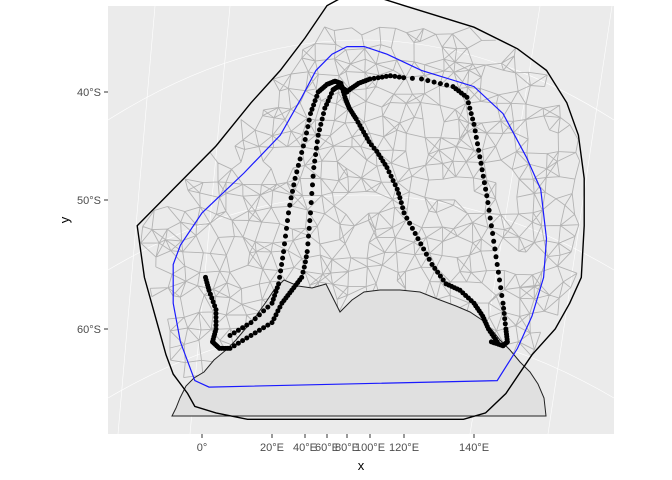 The height and width of the screenshot is (480, 672). Describe the element at coordinates (92, 211) in the screenshot. I see `y-axis: 40°S 50°S 60°S` at that location.